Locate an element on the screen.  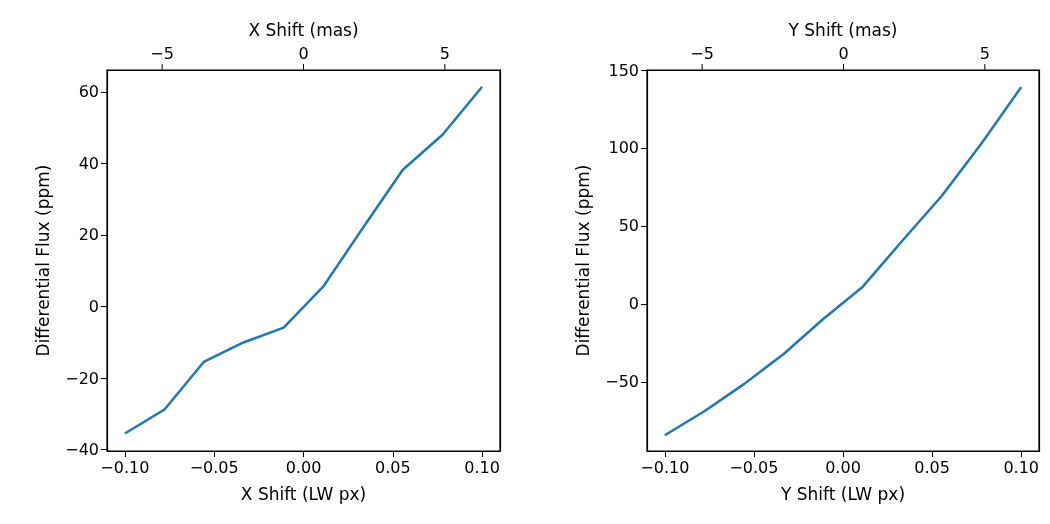
x-axis-title: X Shift (LW px) is located at coordinates (303, 493).